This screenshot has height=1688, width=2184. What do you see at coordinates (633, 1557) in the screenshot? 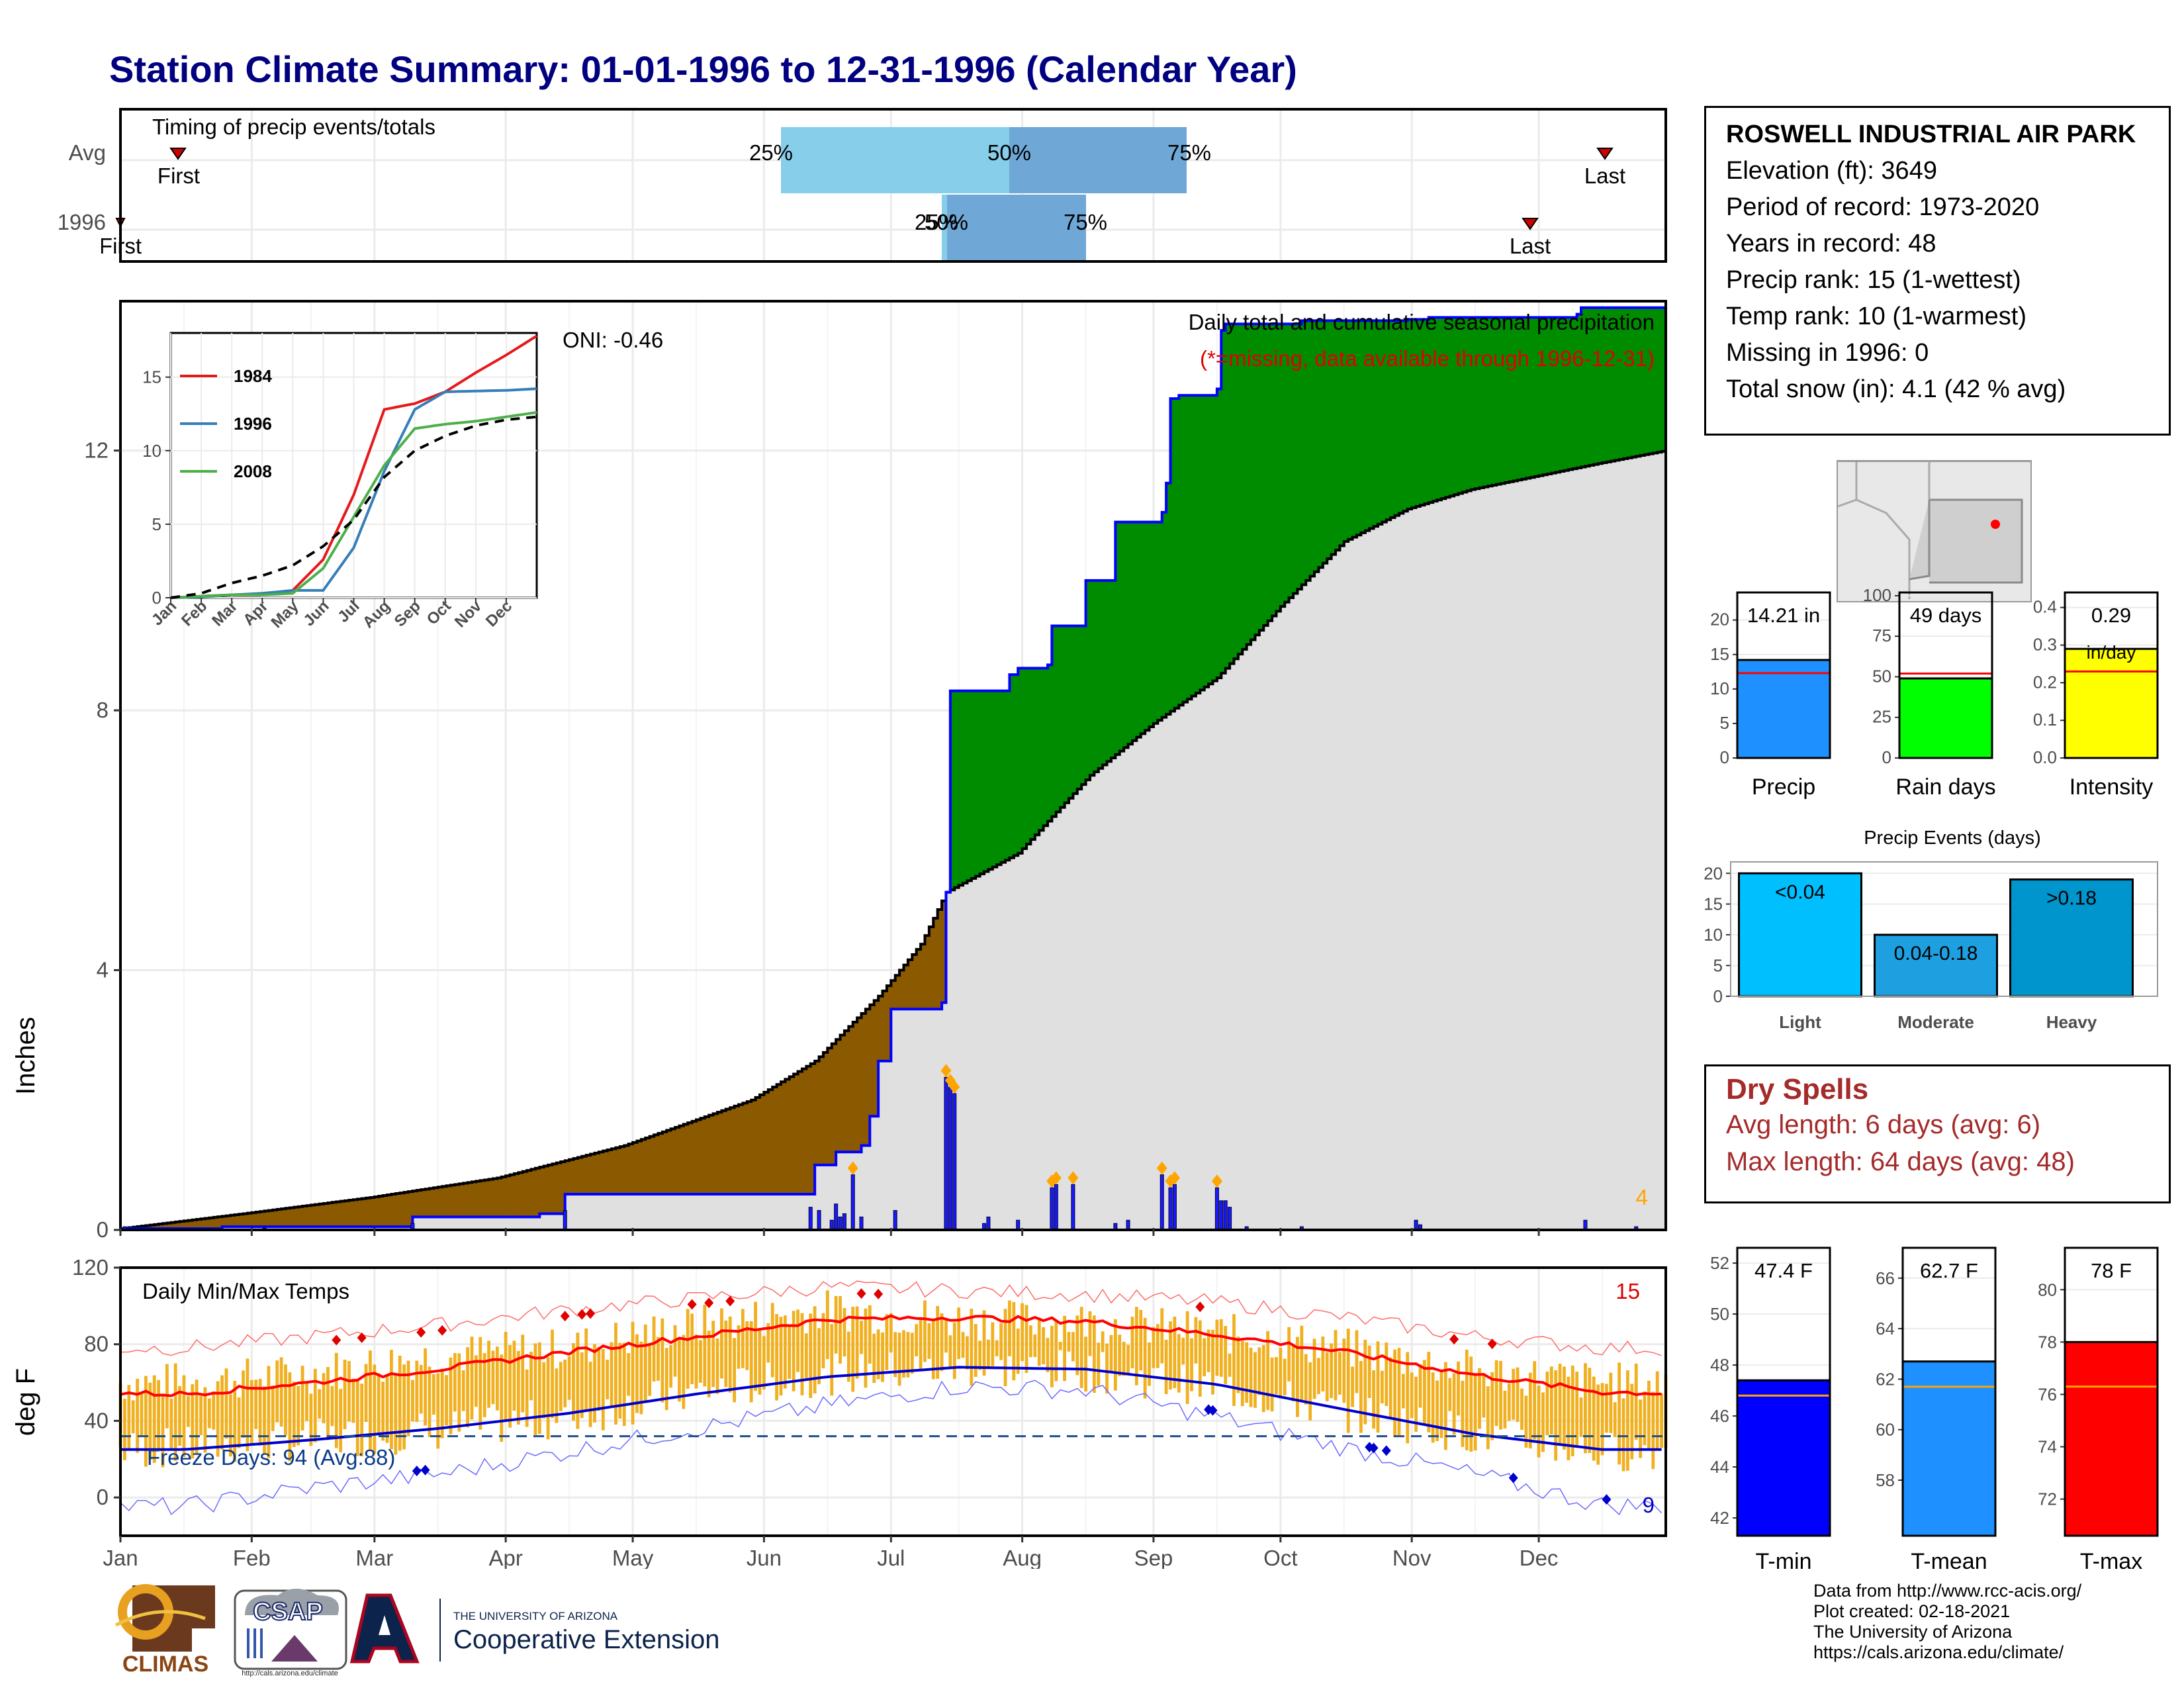
I see `month-label-may: May` at bounding box center [633, 1557].